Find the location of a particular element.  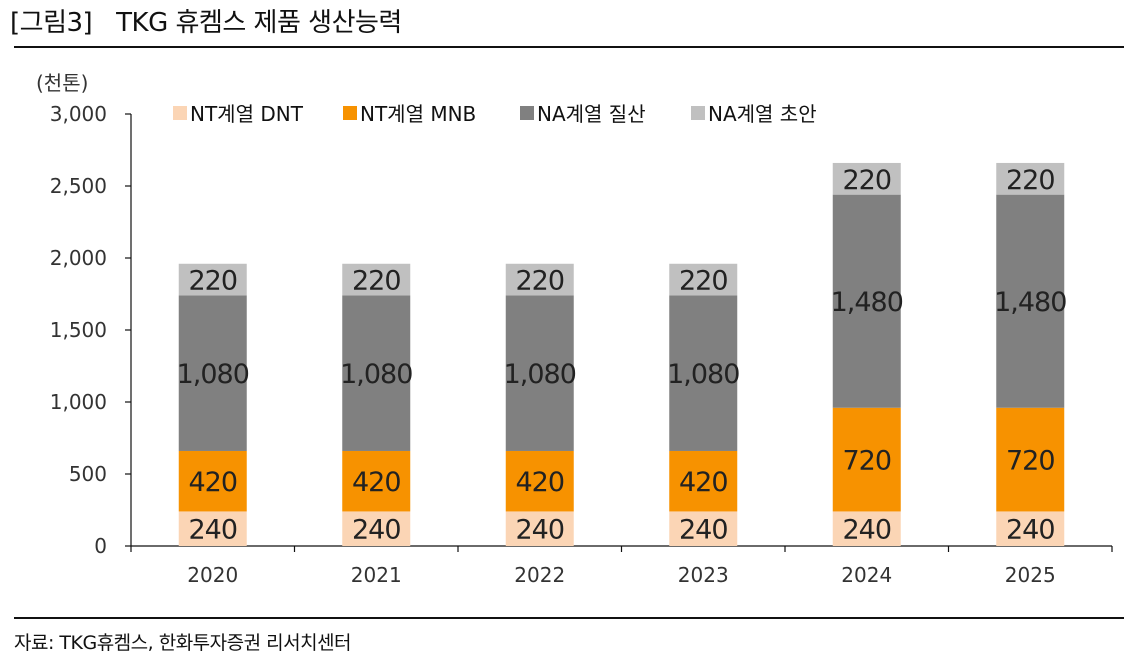

figure-label: [그림3] is located at coordinates (51, 23).